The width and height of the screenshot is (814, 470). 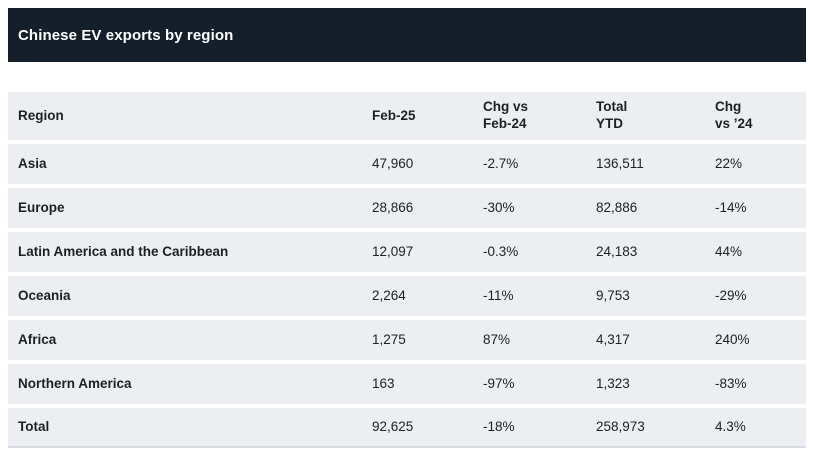 What do you see at coordinates (498, 295) in the screenshot?
I see `chg-vs-feb24-cell: -11%` at bounding box center [498, 295].